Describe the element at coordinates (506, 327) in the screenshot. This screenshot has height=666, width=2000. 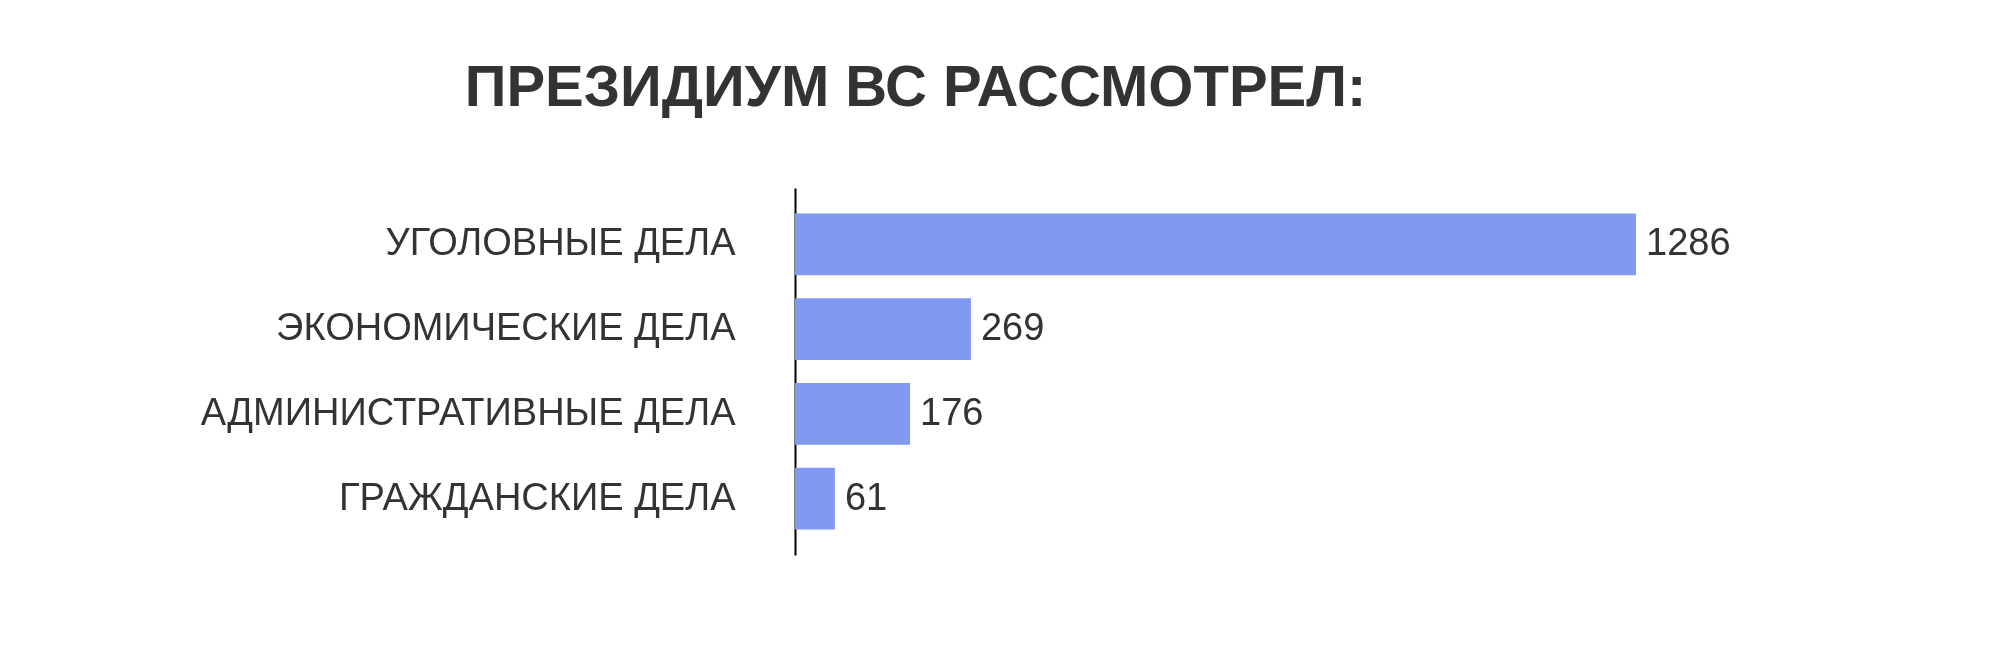
I see `y-tick-label: ЭКОНОМИЧЕСКИЕ ДЕЛА` at that location.